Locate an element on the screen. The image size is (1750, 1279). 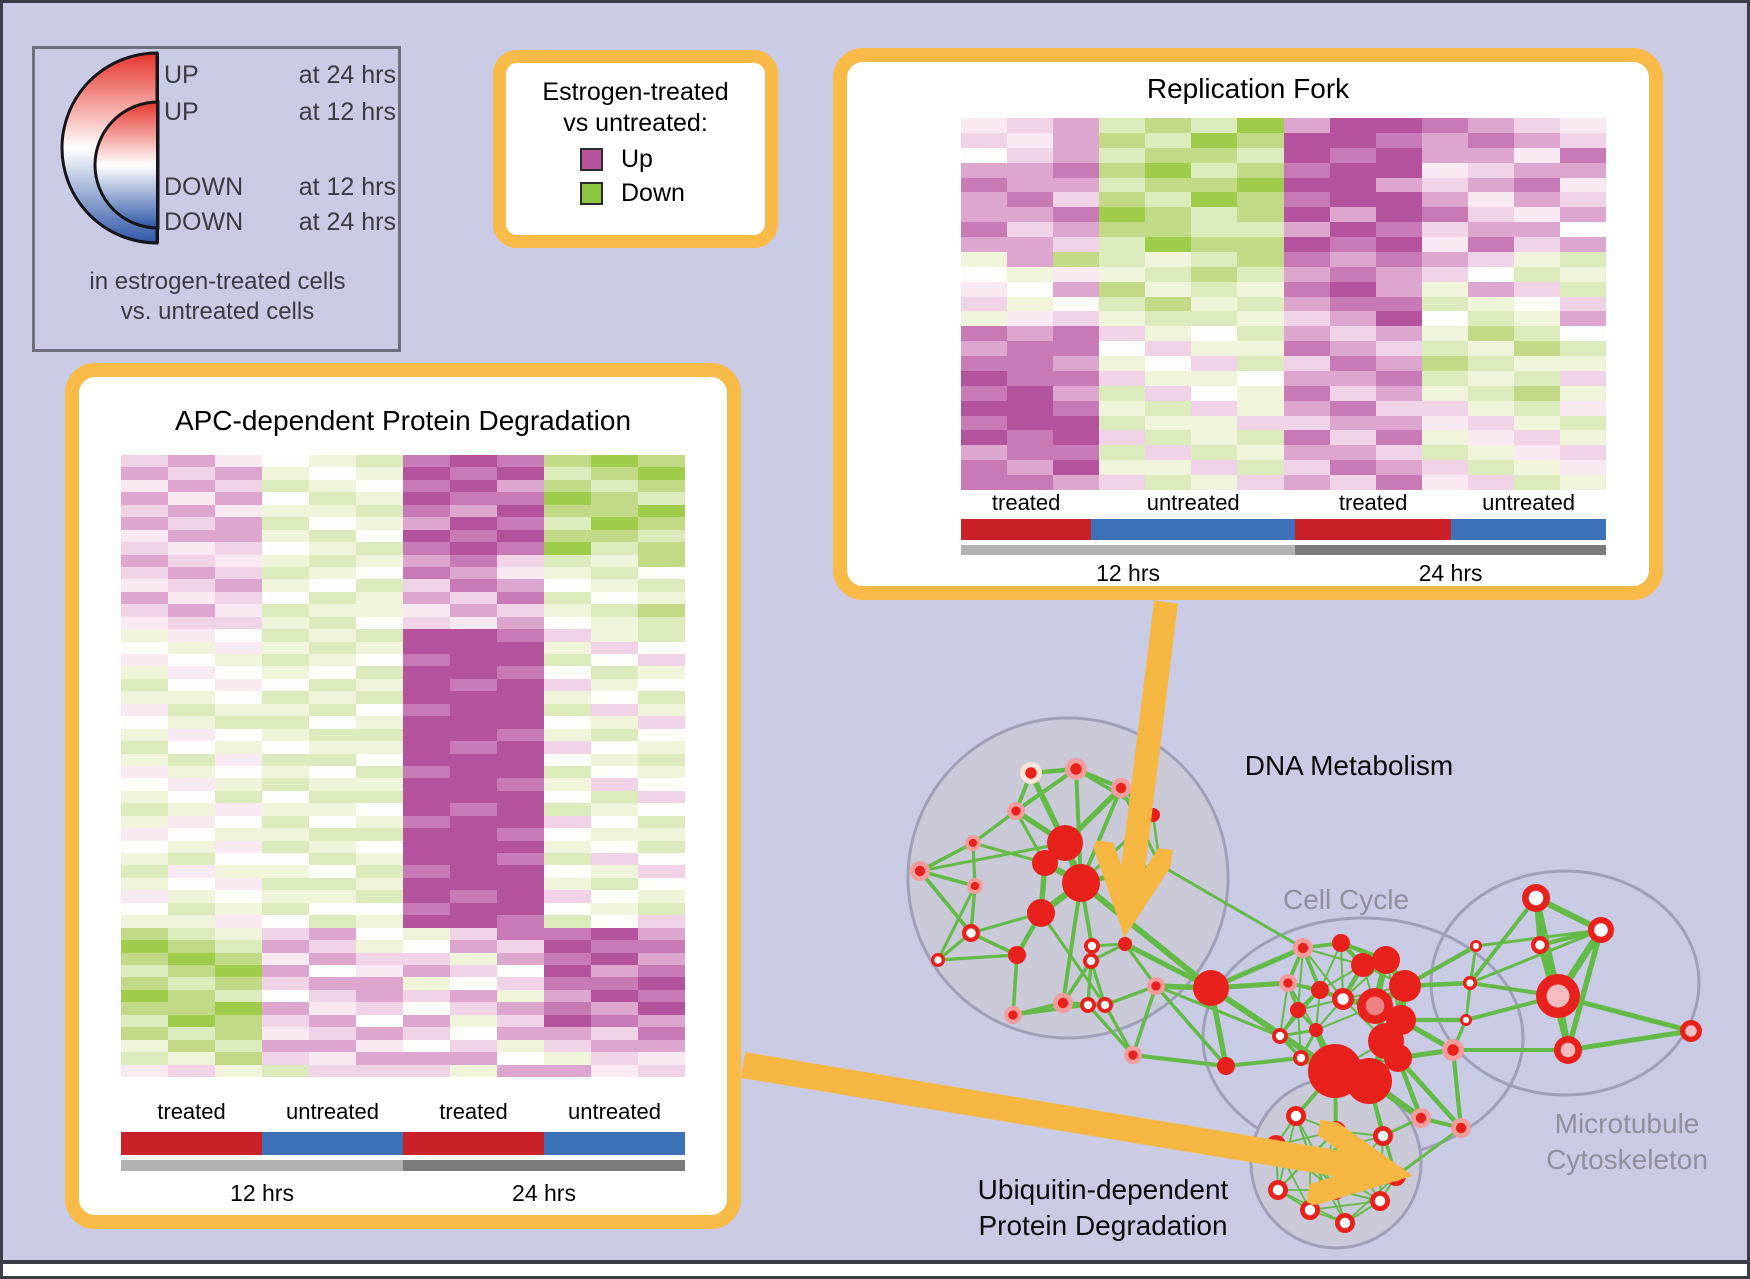
condition-label: treated is located at coordinates (191, 1111).